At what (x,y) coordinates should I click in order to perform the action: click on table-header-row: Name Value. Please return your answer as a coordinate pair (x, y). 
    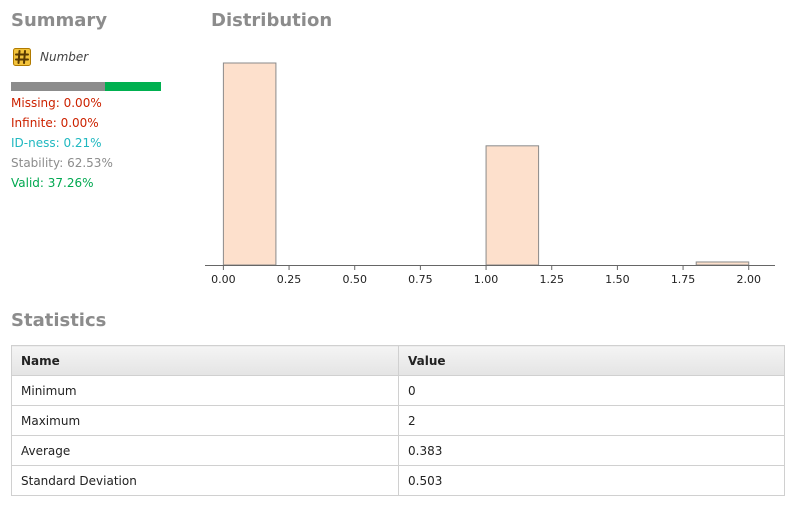
    Looking at the image, I should click on (398, 360).